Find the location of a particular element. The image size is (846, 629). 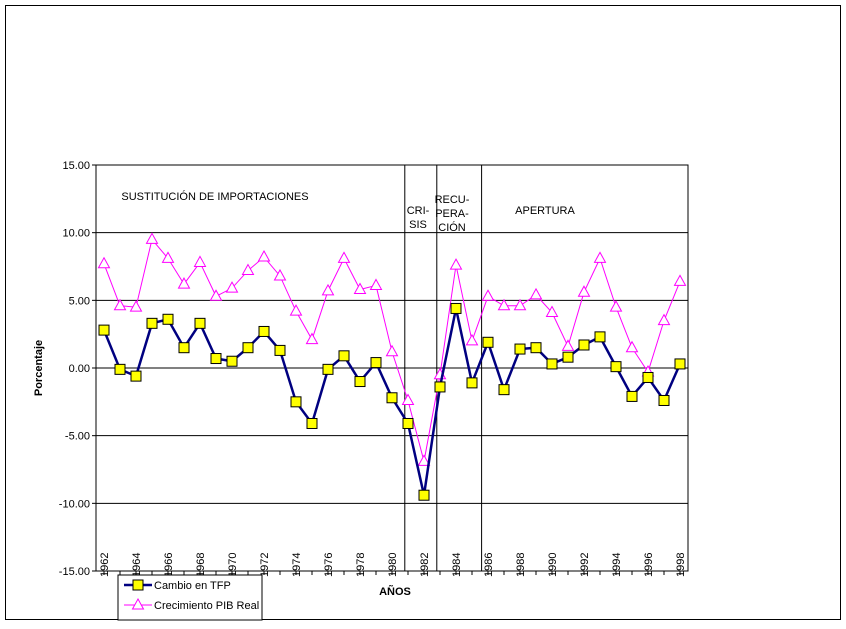

period-label: SIS is located at coordinates (418, 225).